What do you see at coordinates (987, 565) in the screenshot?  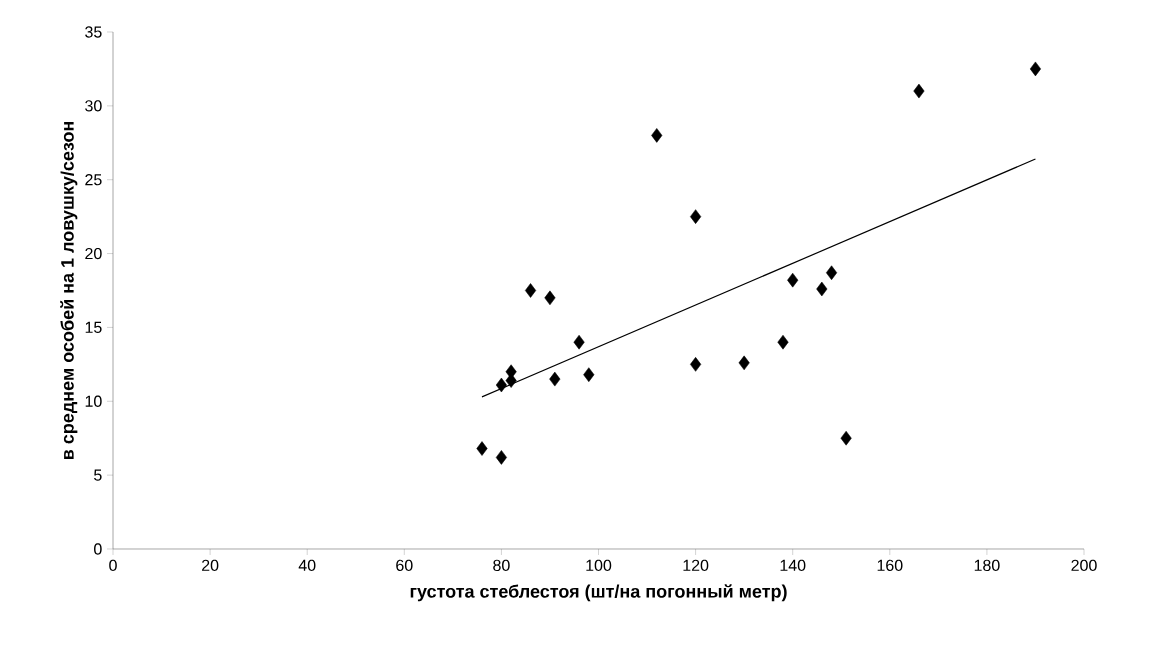 I see `x-tick-label: 180` at bounding box center [987, 565].